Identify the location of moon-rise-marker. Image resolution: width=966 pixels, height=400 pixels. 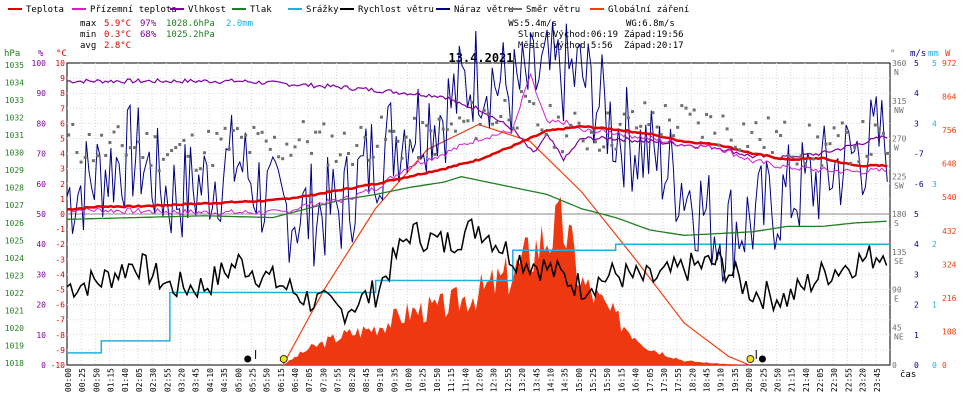
(248, 359).